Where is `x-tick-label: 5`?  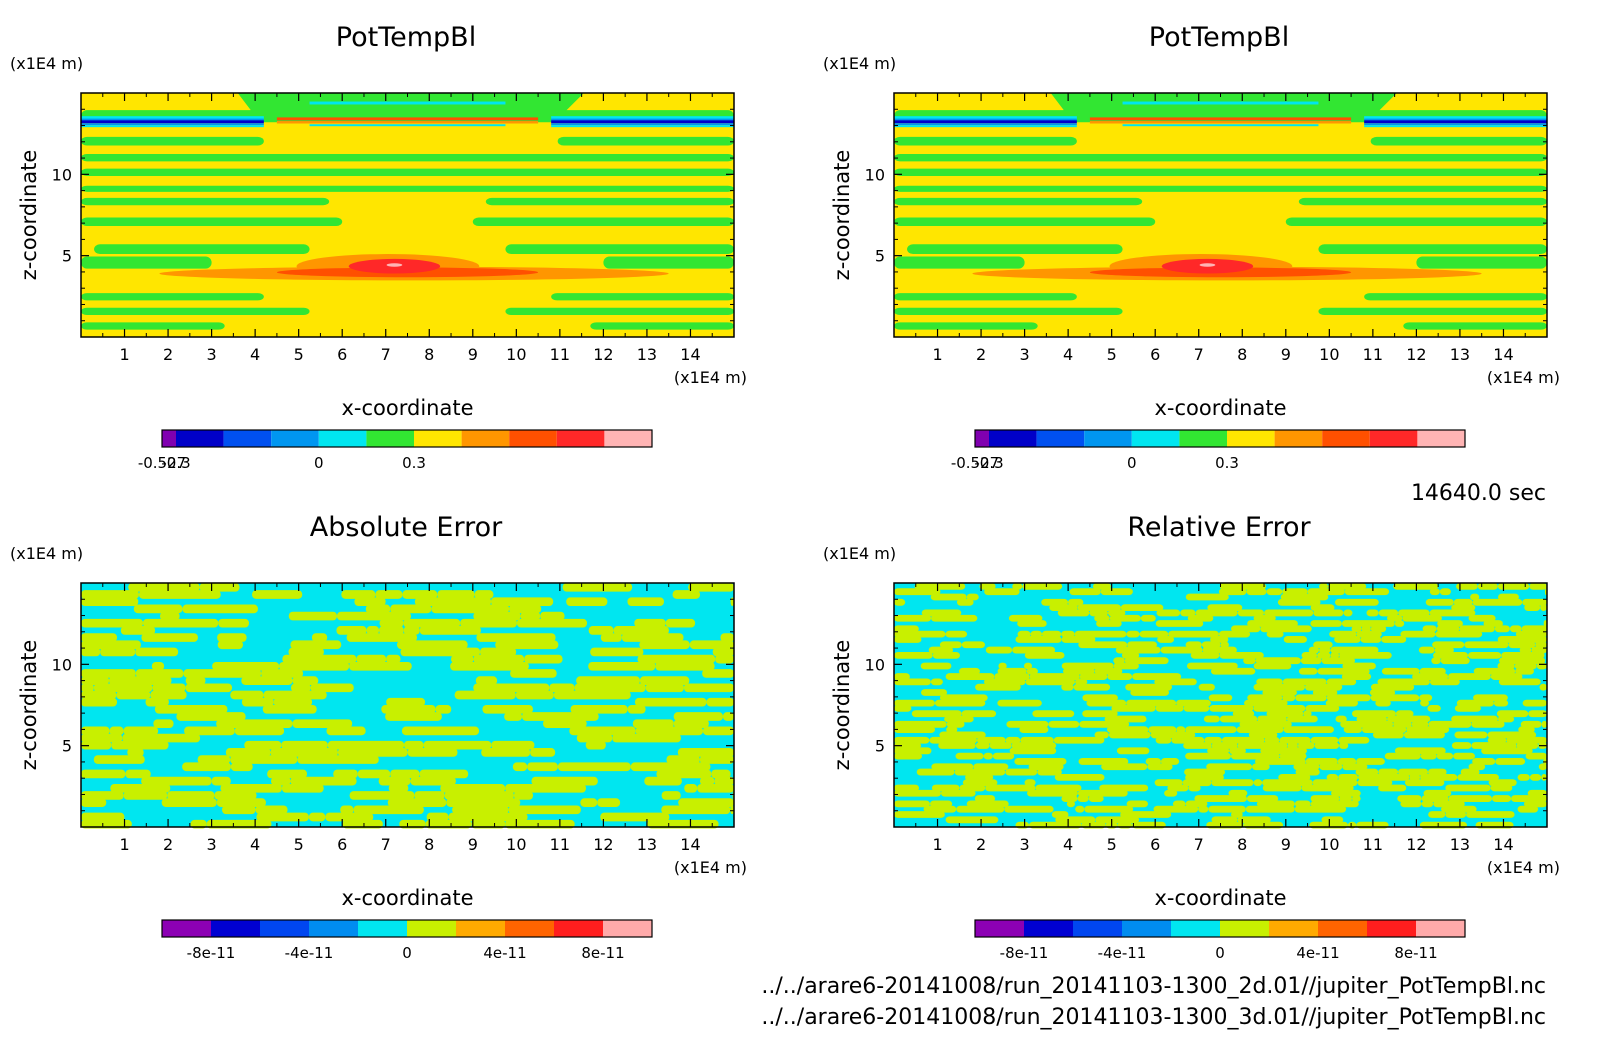
x-tick-label: 5 is located at coordinates (1112, 354).